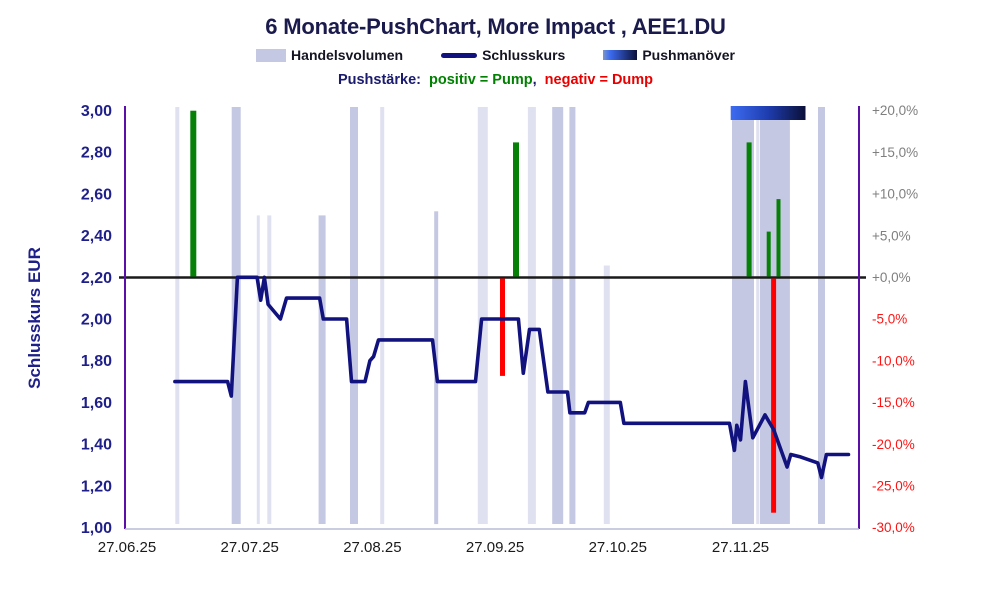 The width and height of the screenshot is (991, 593). I want to click on y-tick-label-left: 2,60, so click(96, 194).